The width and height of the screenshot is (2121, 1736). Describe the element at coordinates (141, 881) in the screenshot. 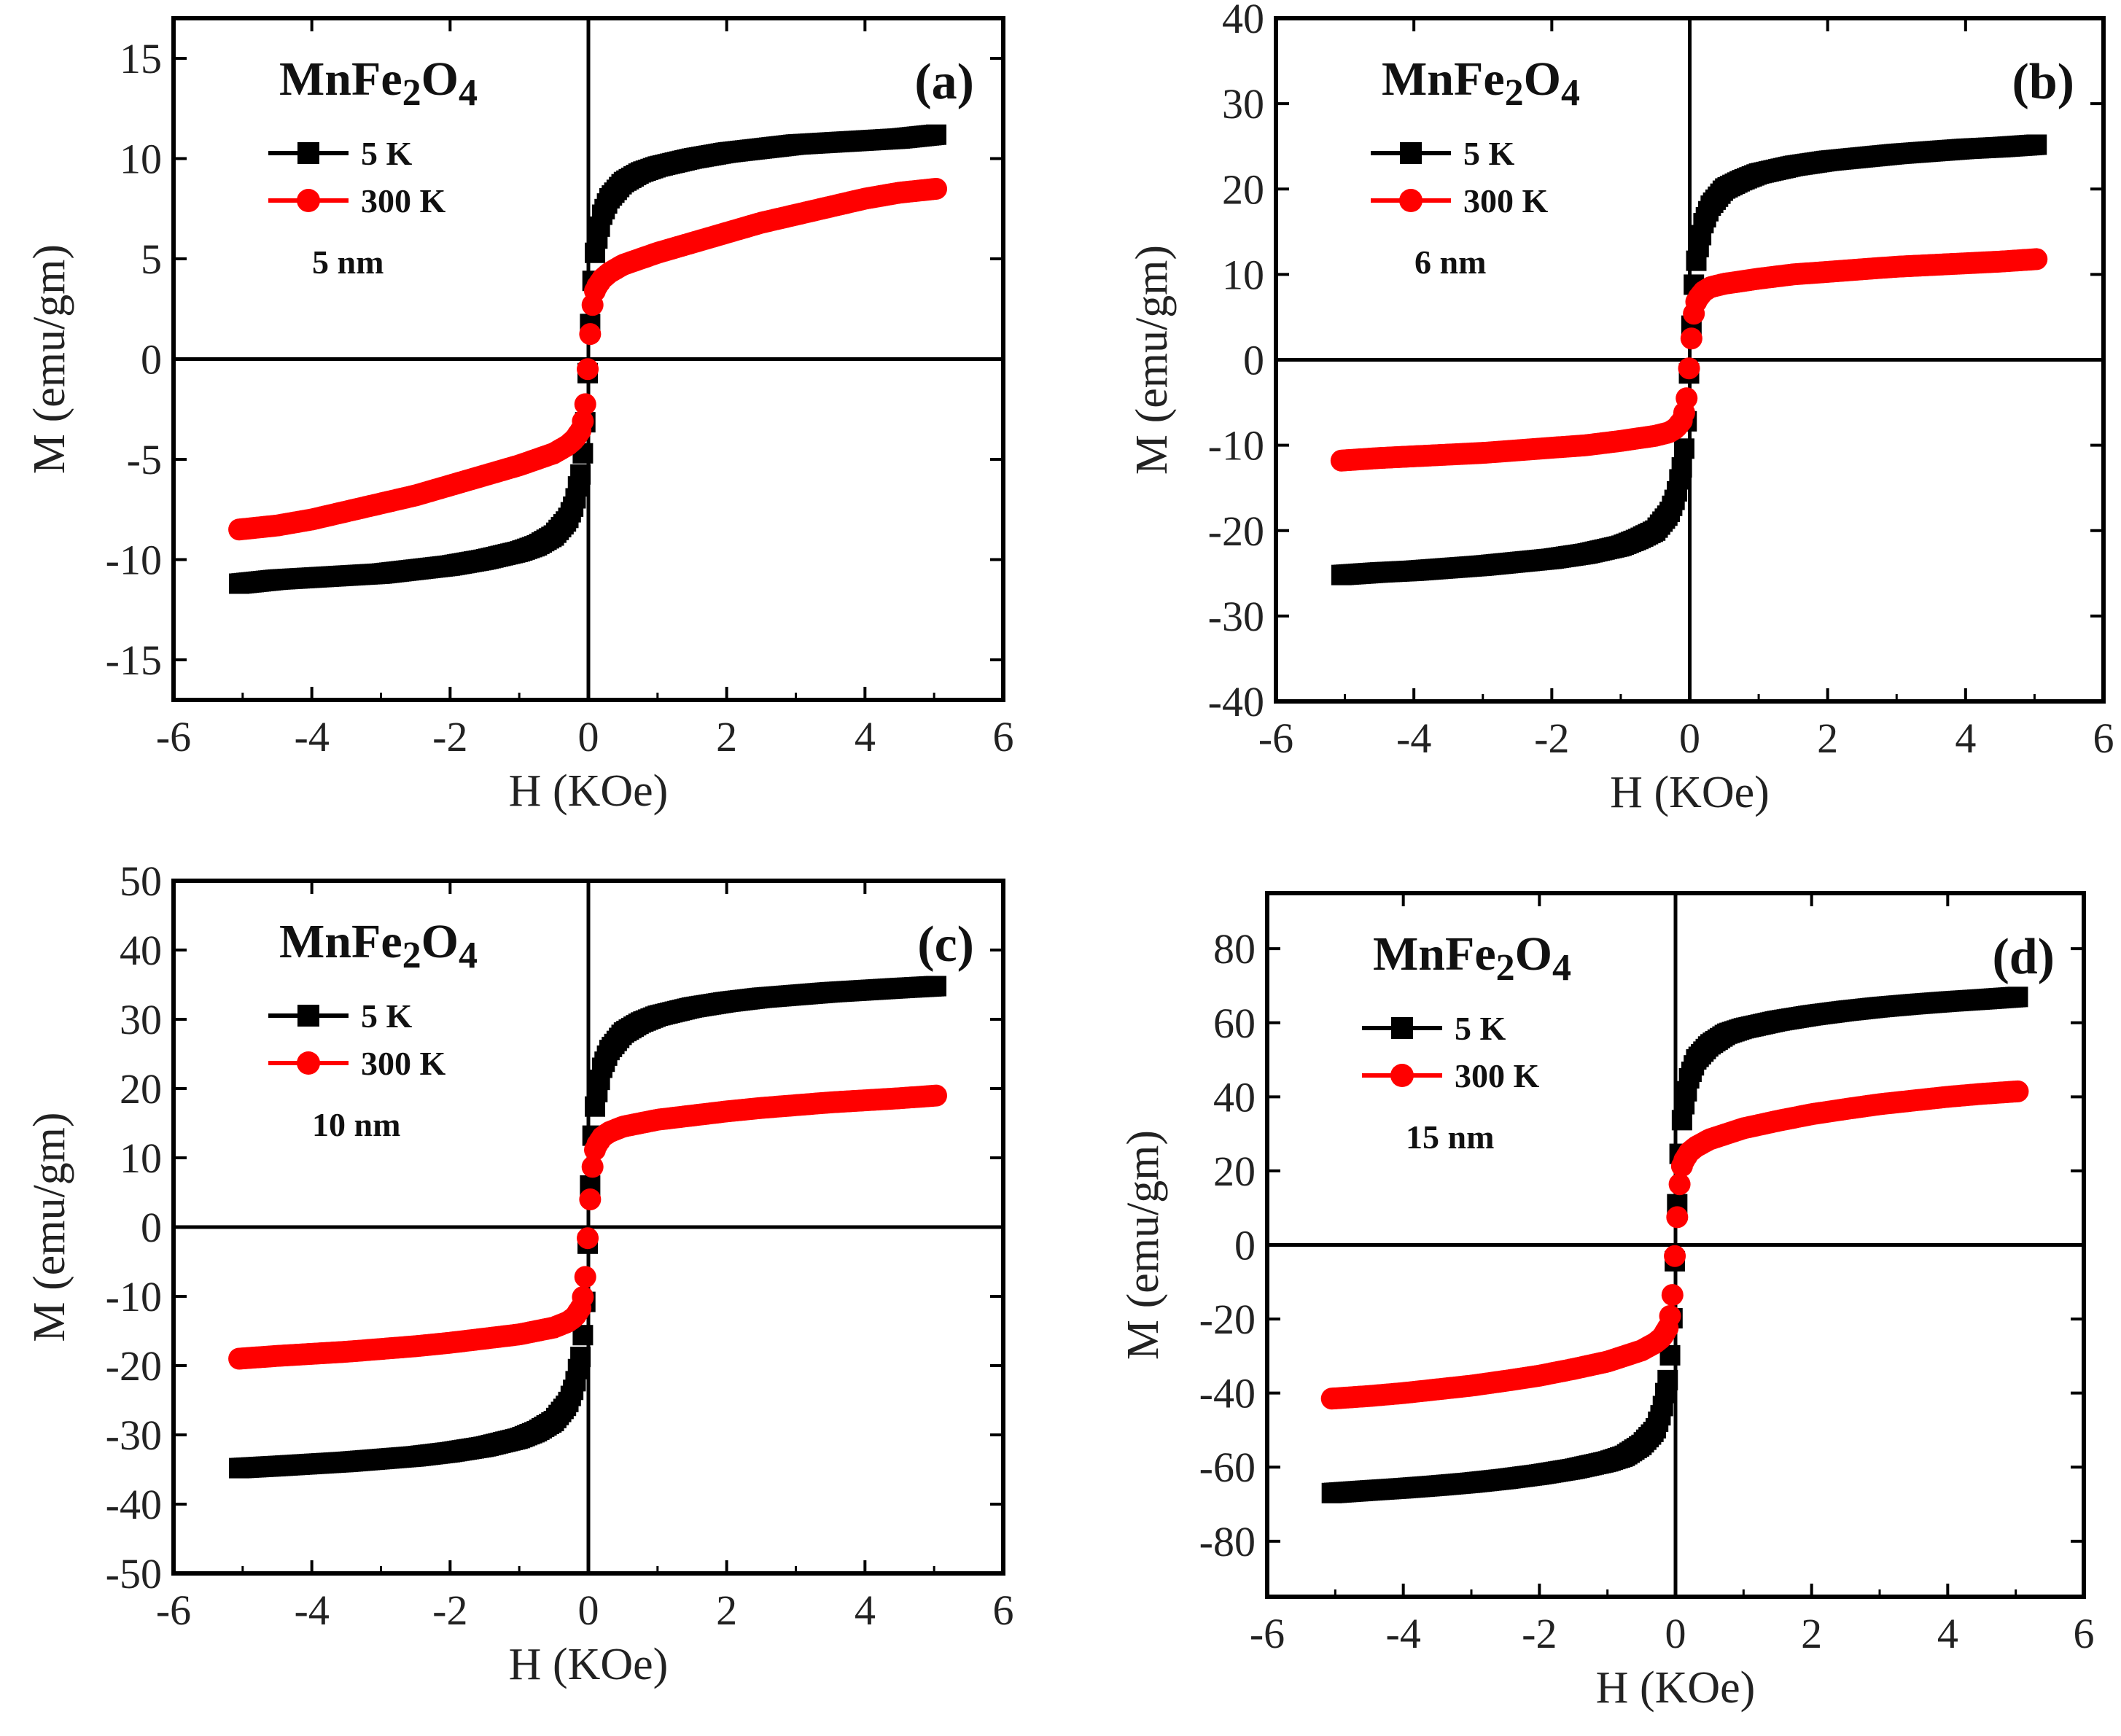

I see `y-tick-label: 50` at that location.